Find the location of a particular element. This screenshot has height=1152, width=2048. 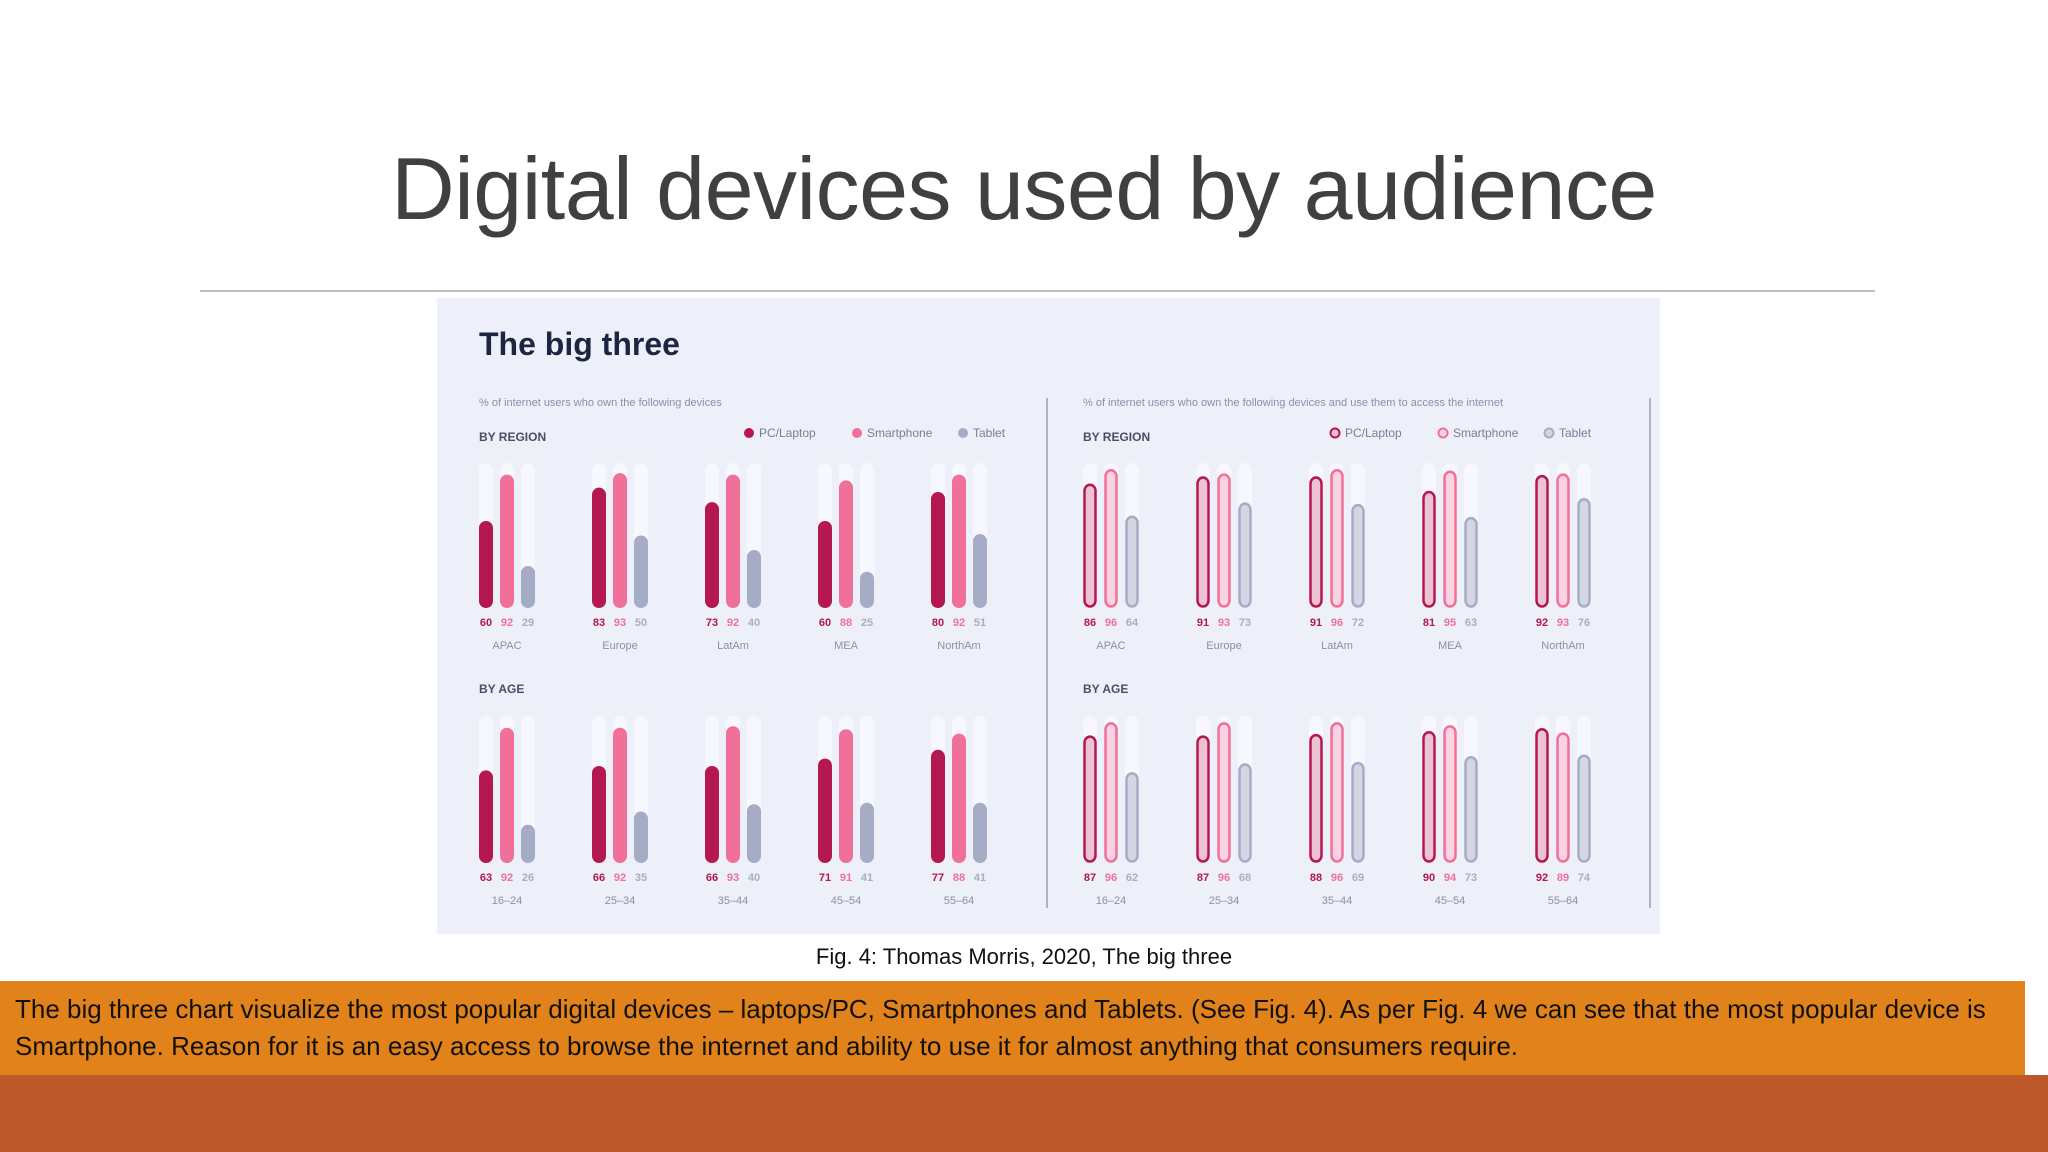

category-label: LatAm is located at coordinates (733, 646).